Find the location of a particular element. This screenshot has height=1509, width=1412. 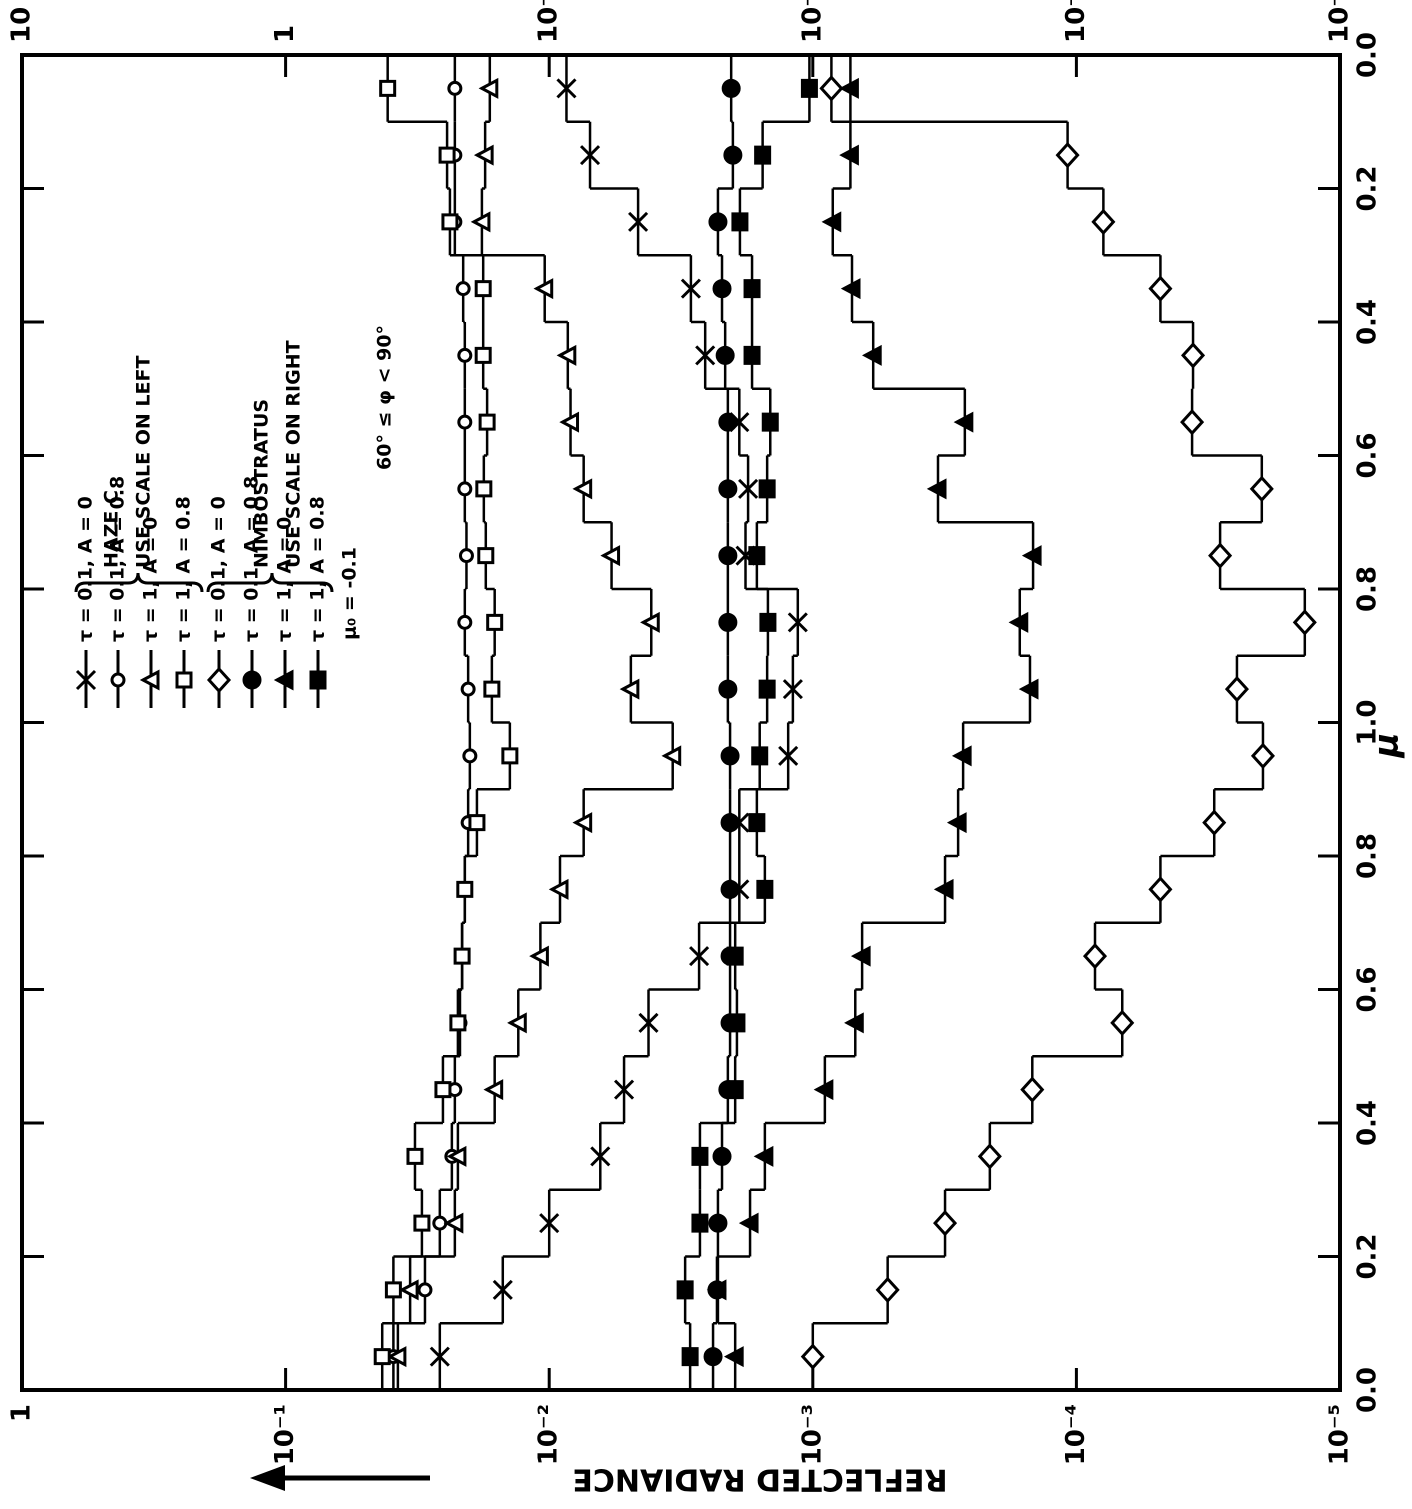

x-tick-label: 1 is located at coordinates (22, 1413).